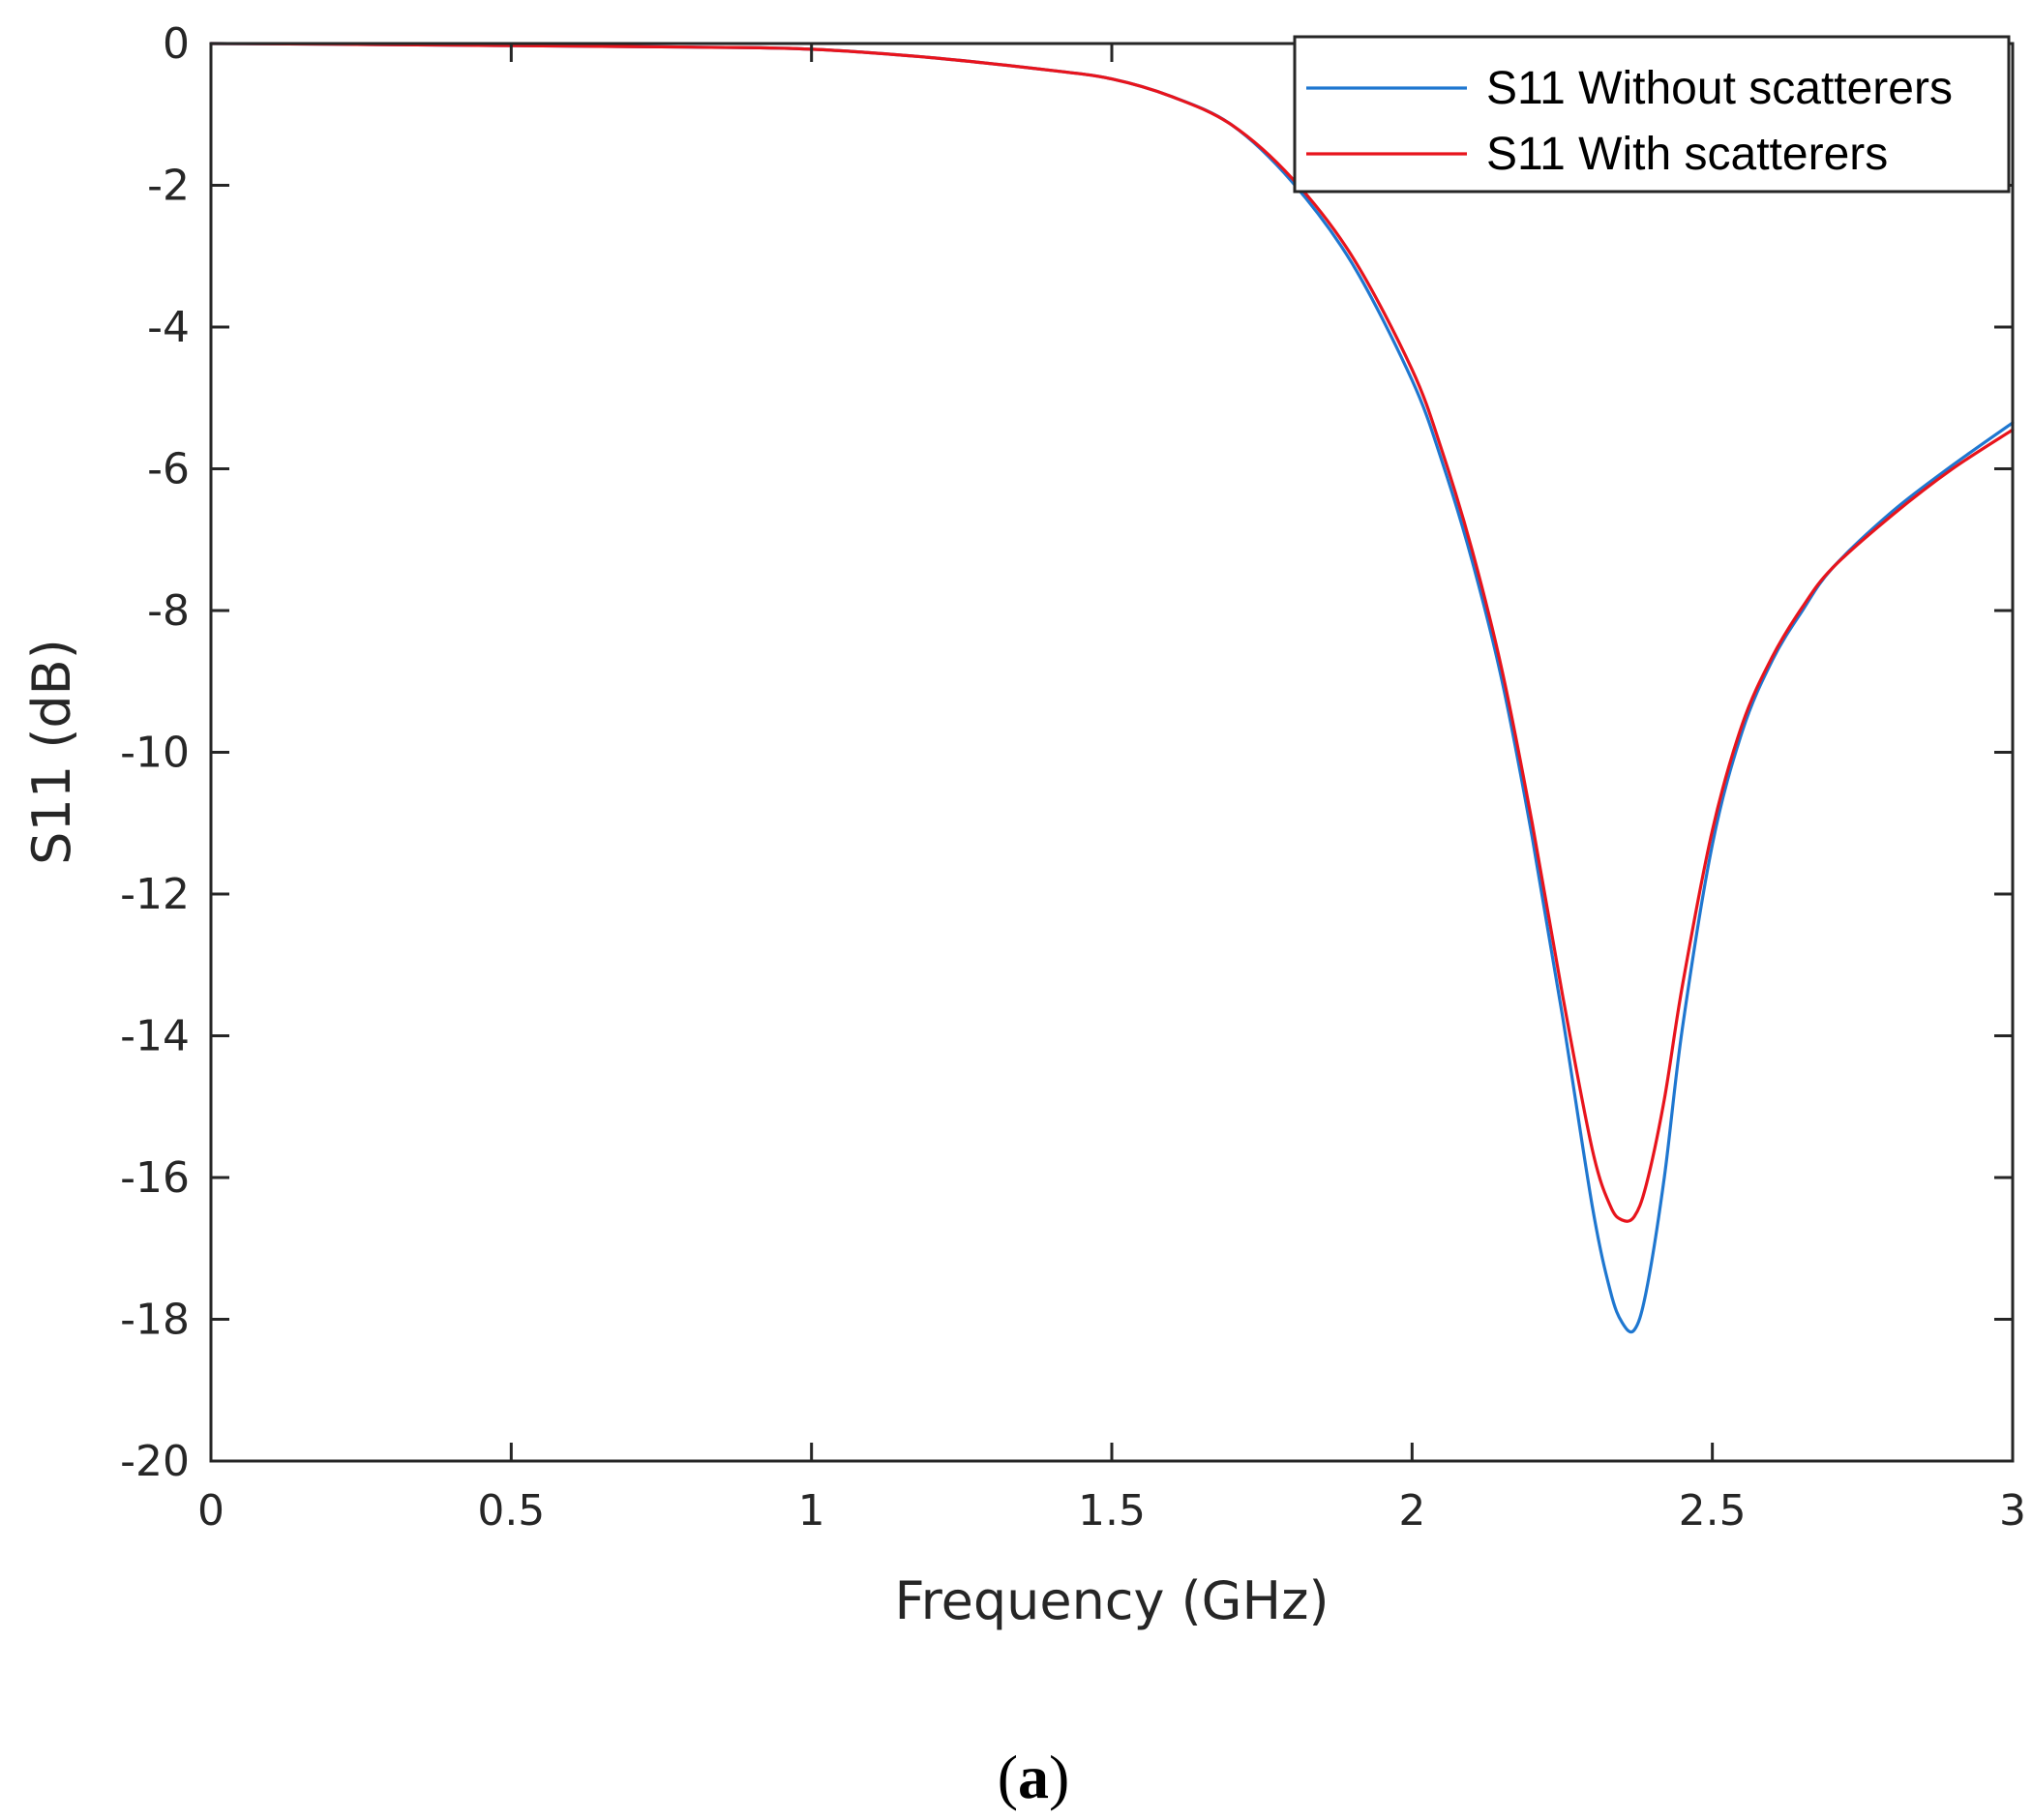  I want to click on y-tick-label: 0, so click(176, 44).